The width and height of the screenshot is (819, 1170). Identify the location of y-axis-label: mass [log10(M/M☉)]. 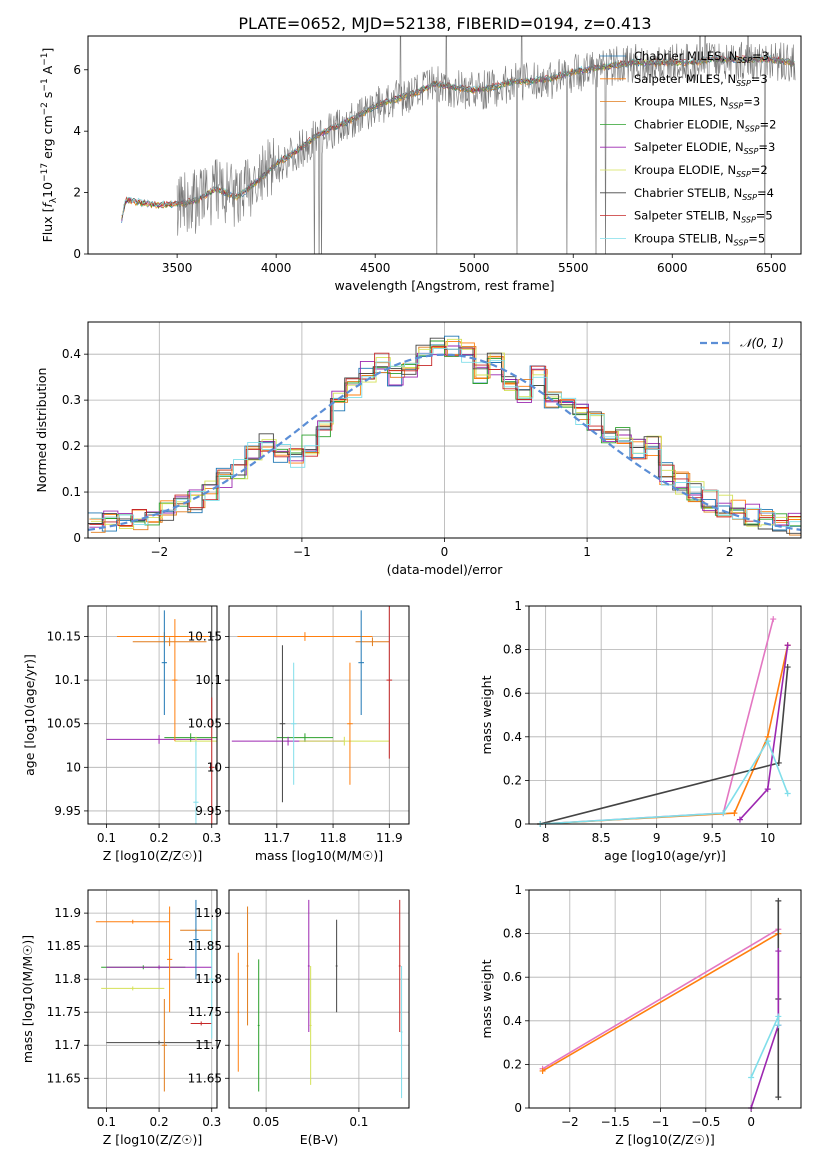
(27, 999).